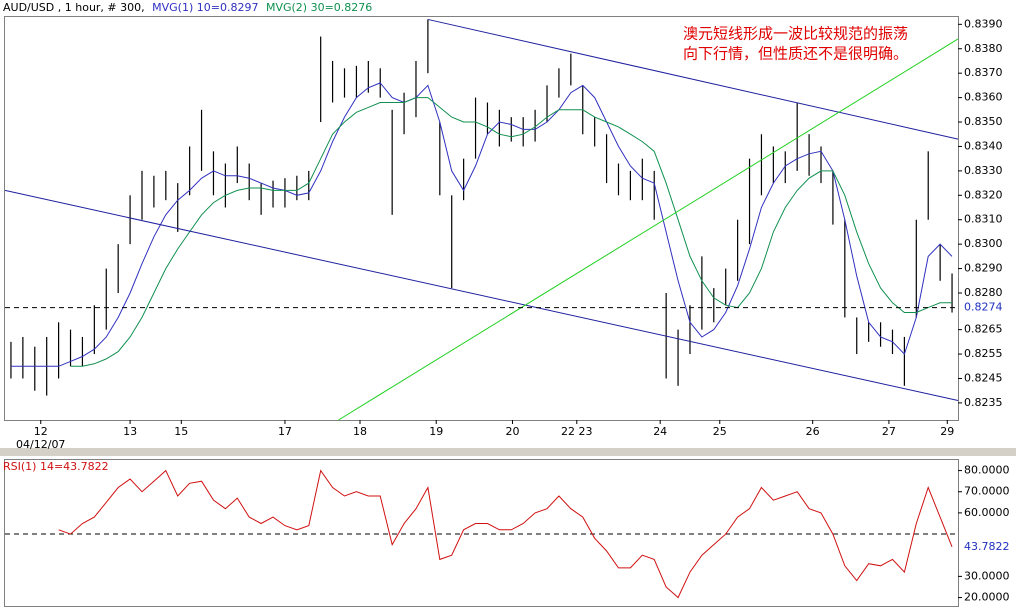 This screenshot has width=1016, height=613. I want to click on y-tick-label: 0.8340, so click(983, 145).